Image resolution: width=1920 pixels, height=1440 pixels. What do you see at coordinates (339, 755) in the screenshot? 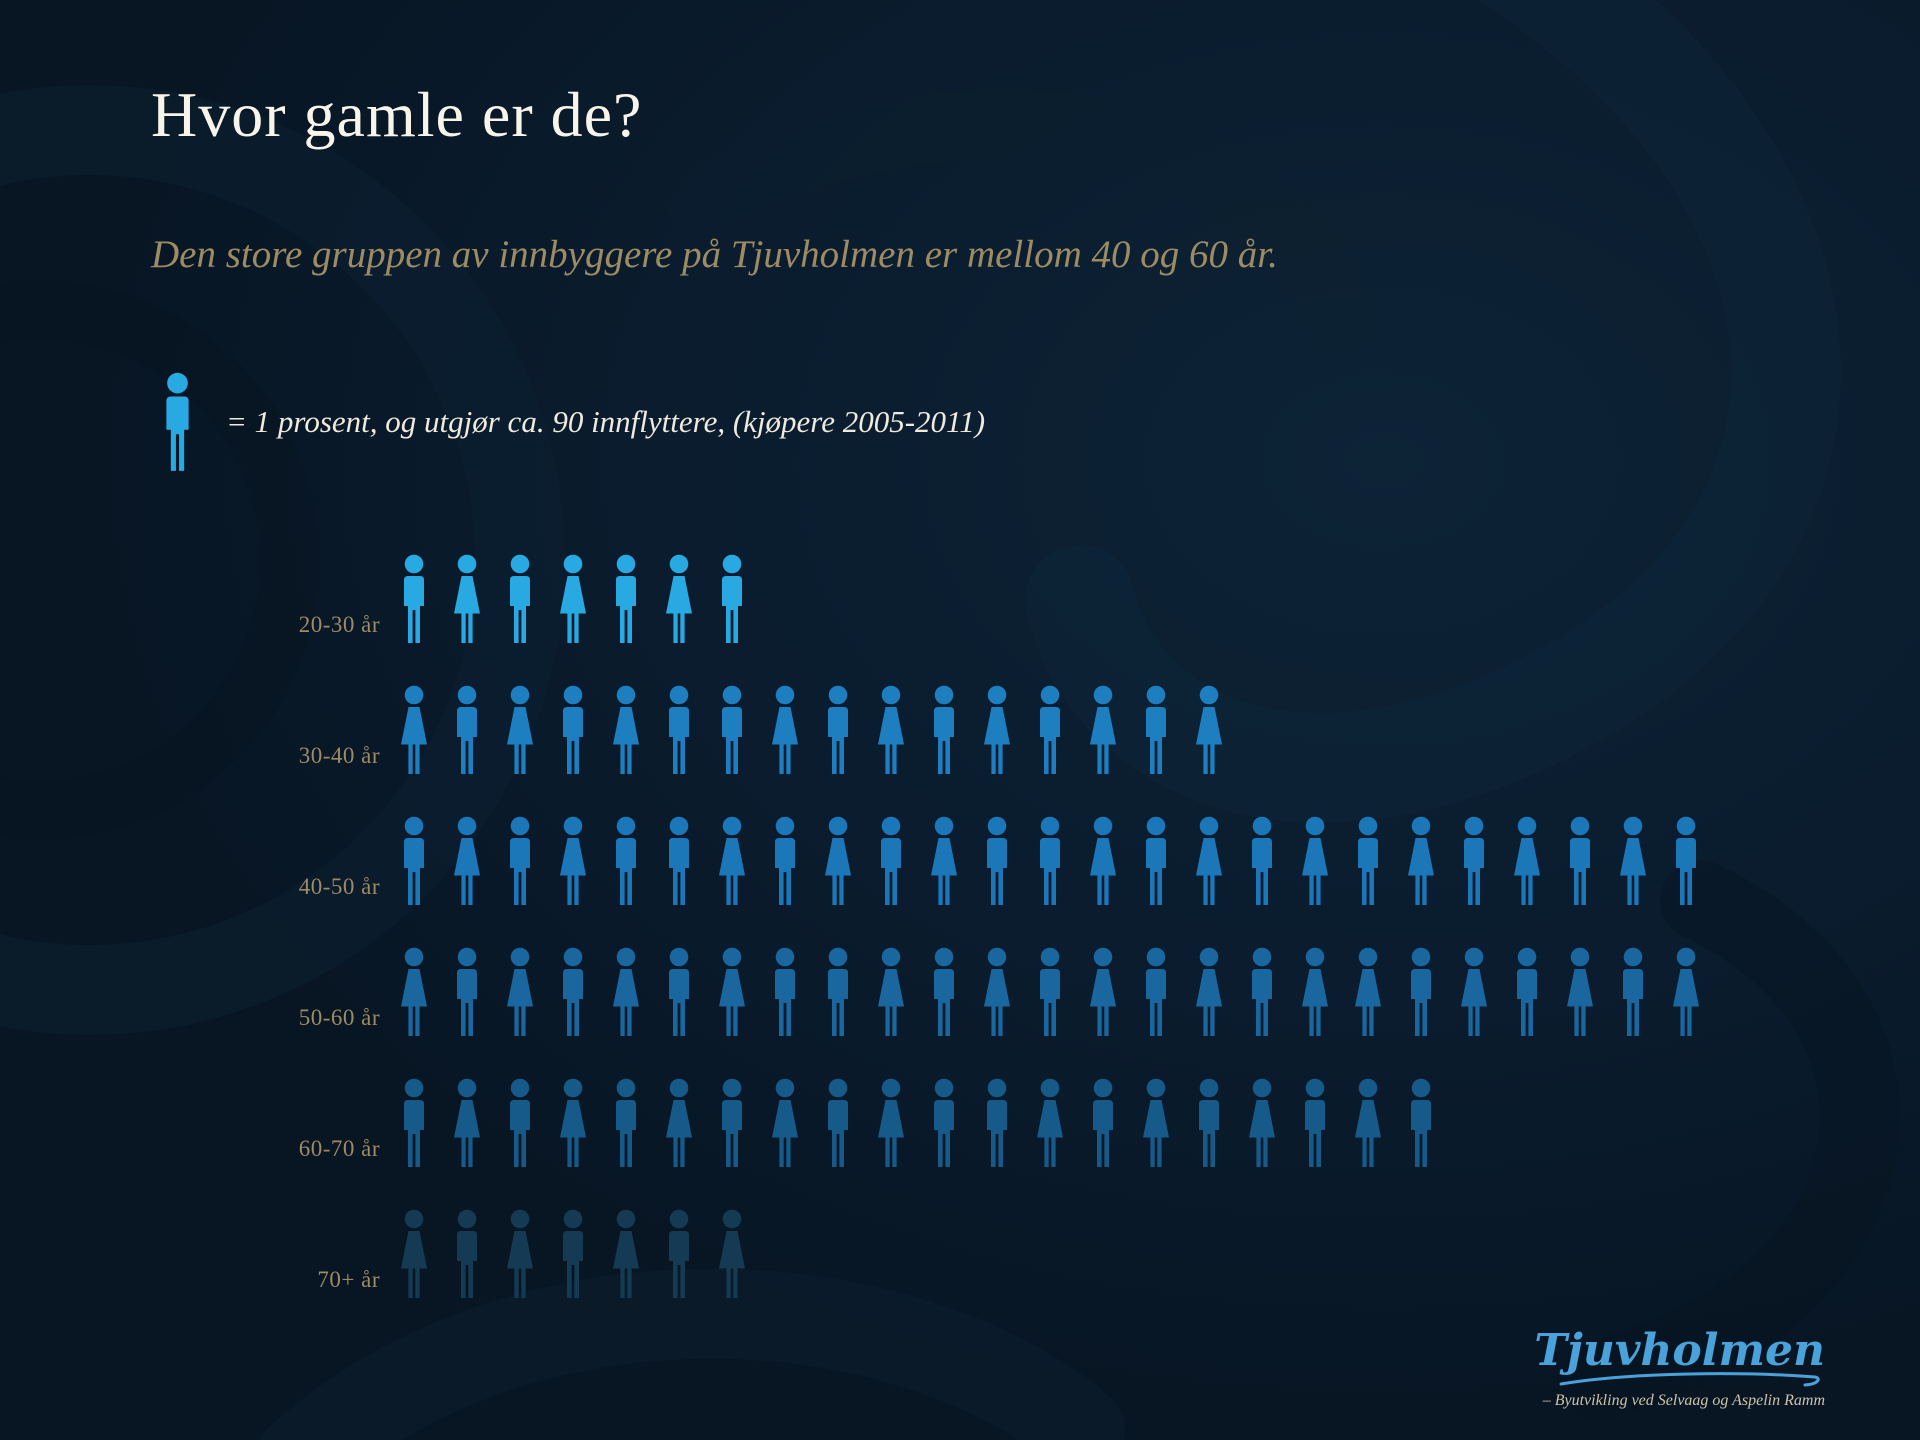
I see `row-label: 30-40 år` at bounding box center [339, 755].